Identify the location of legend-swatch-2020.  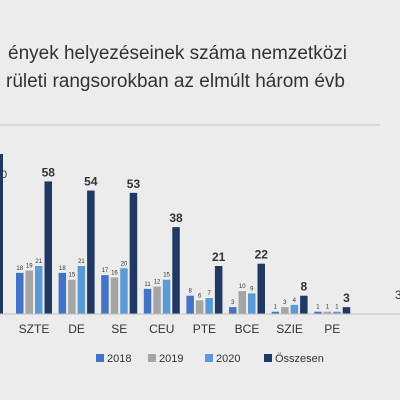
(209, 358).